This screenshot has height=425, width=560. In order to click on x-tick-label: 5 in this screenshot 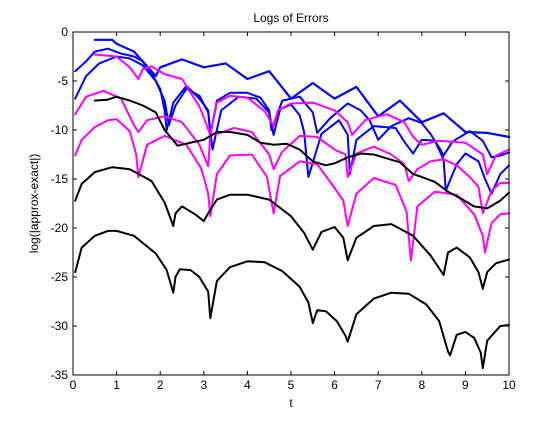, I will do `click(291, 385)`.